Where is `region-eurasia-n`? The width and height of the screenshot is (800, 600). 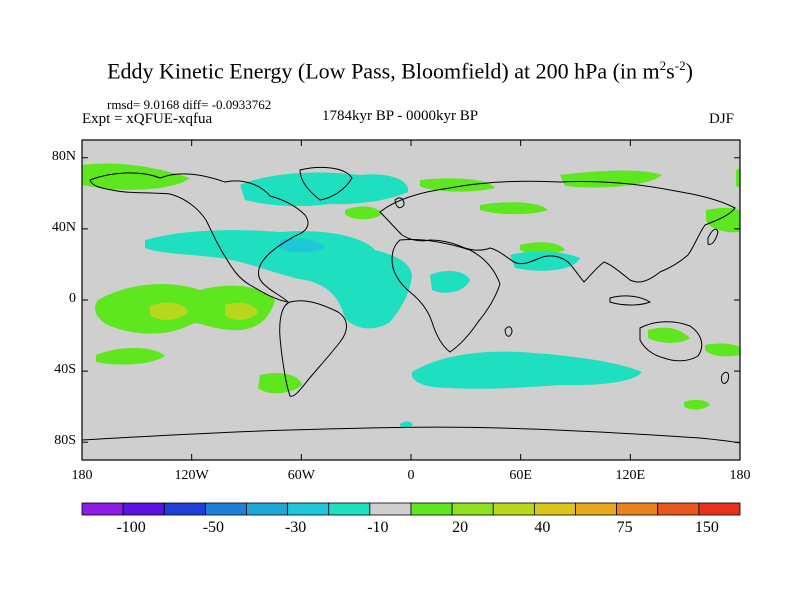
region-eurasia-n is located at coordinates (514, 208).